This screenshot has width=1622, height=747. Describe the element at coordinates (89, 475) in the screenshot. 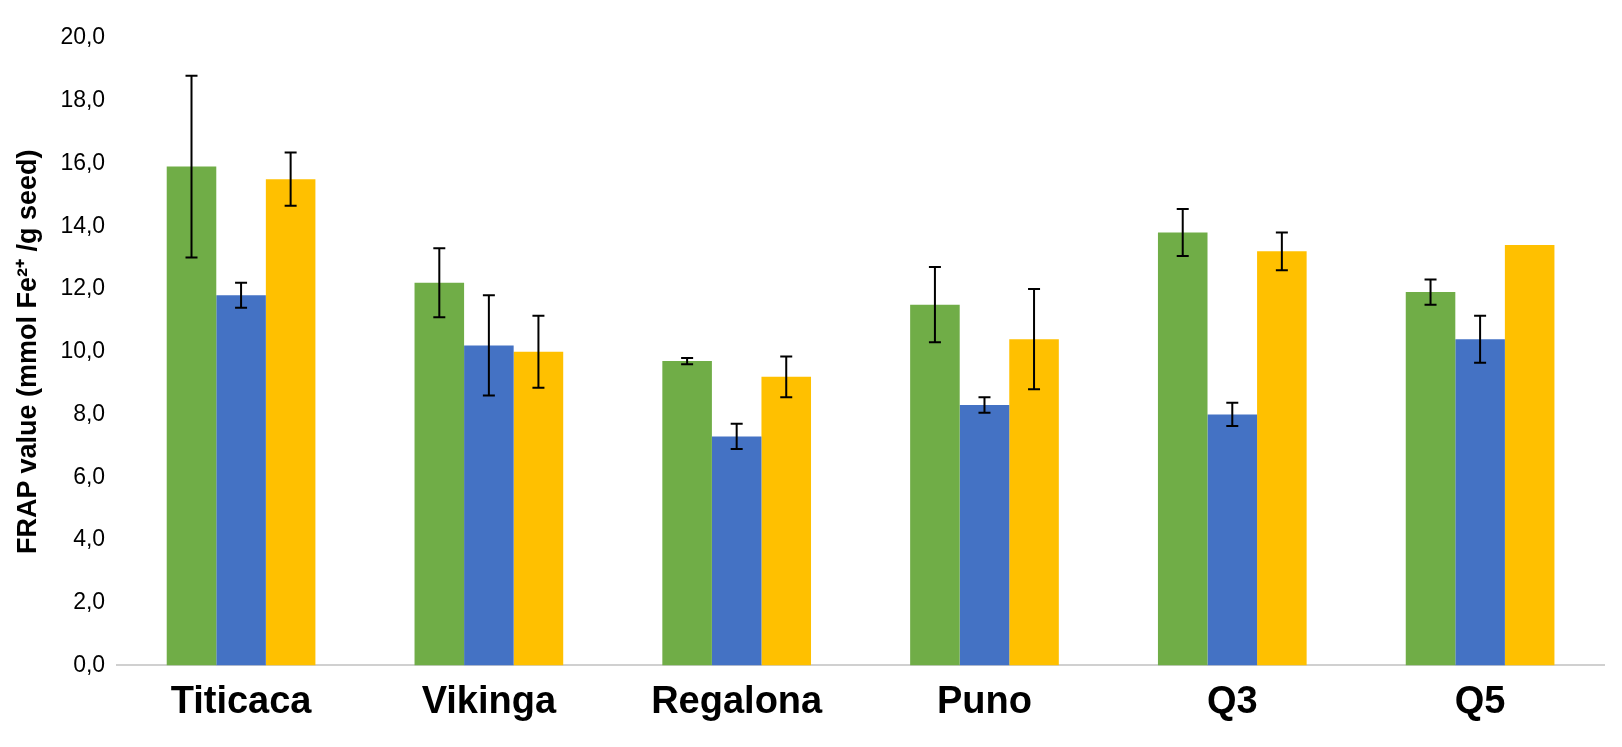

I see `y-tick-label: 6,0` at that location.